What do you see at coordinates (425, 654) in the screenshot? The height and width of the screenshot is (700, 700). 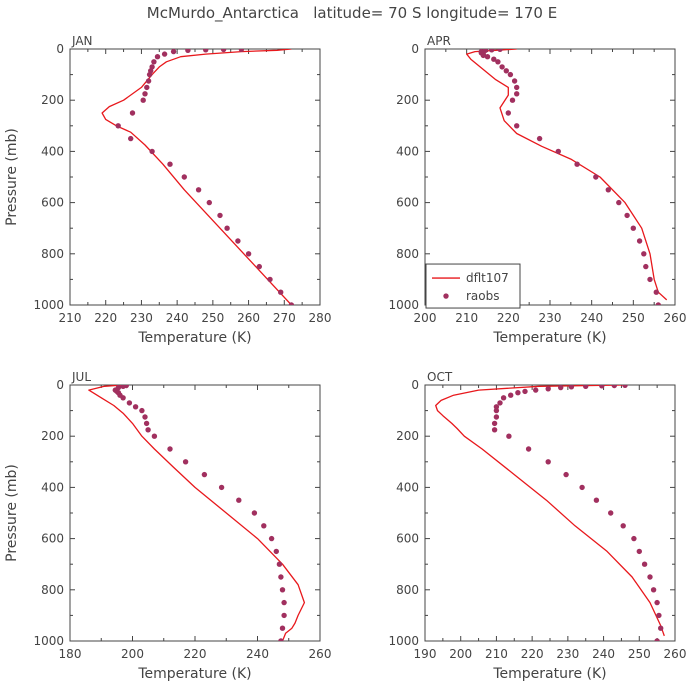 I see `x-tick-label: 190` at bounding box center [425, 654].